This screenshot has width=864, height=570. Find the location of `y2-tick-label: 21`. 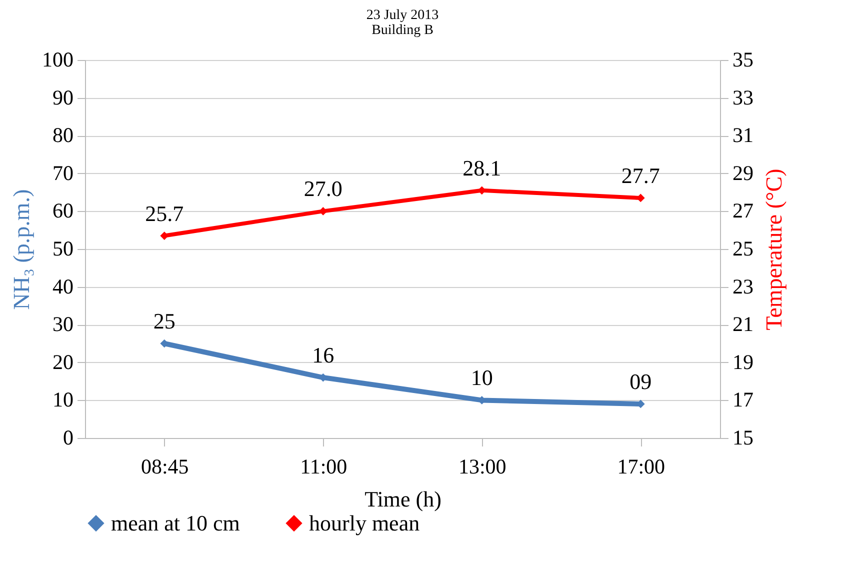

y2-tick-label: 21 is located at coordinates (743, 324).